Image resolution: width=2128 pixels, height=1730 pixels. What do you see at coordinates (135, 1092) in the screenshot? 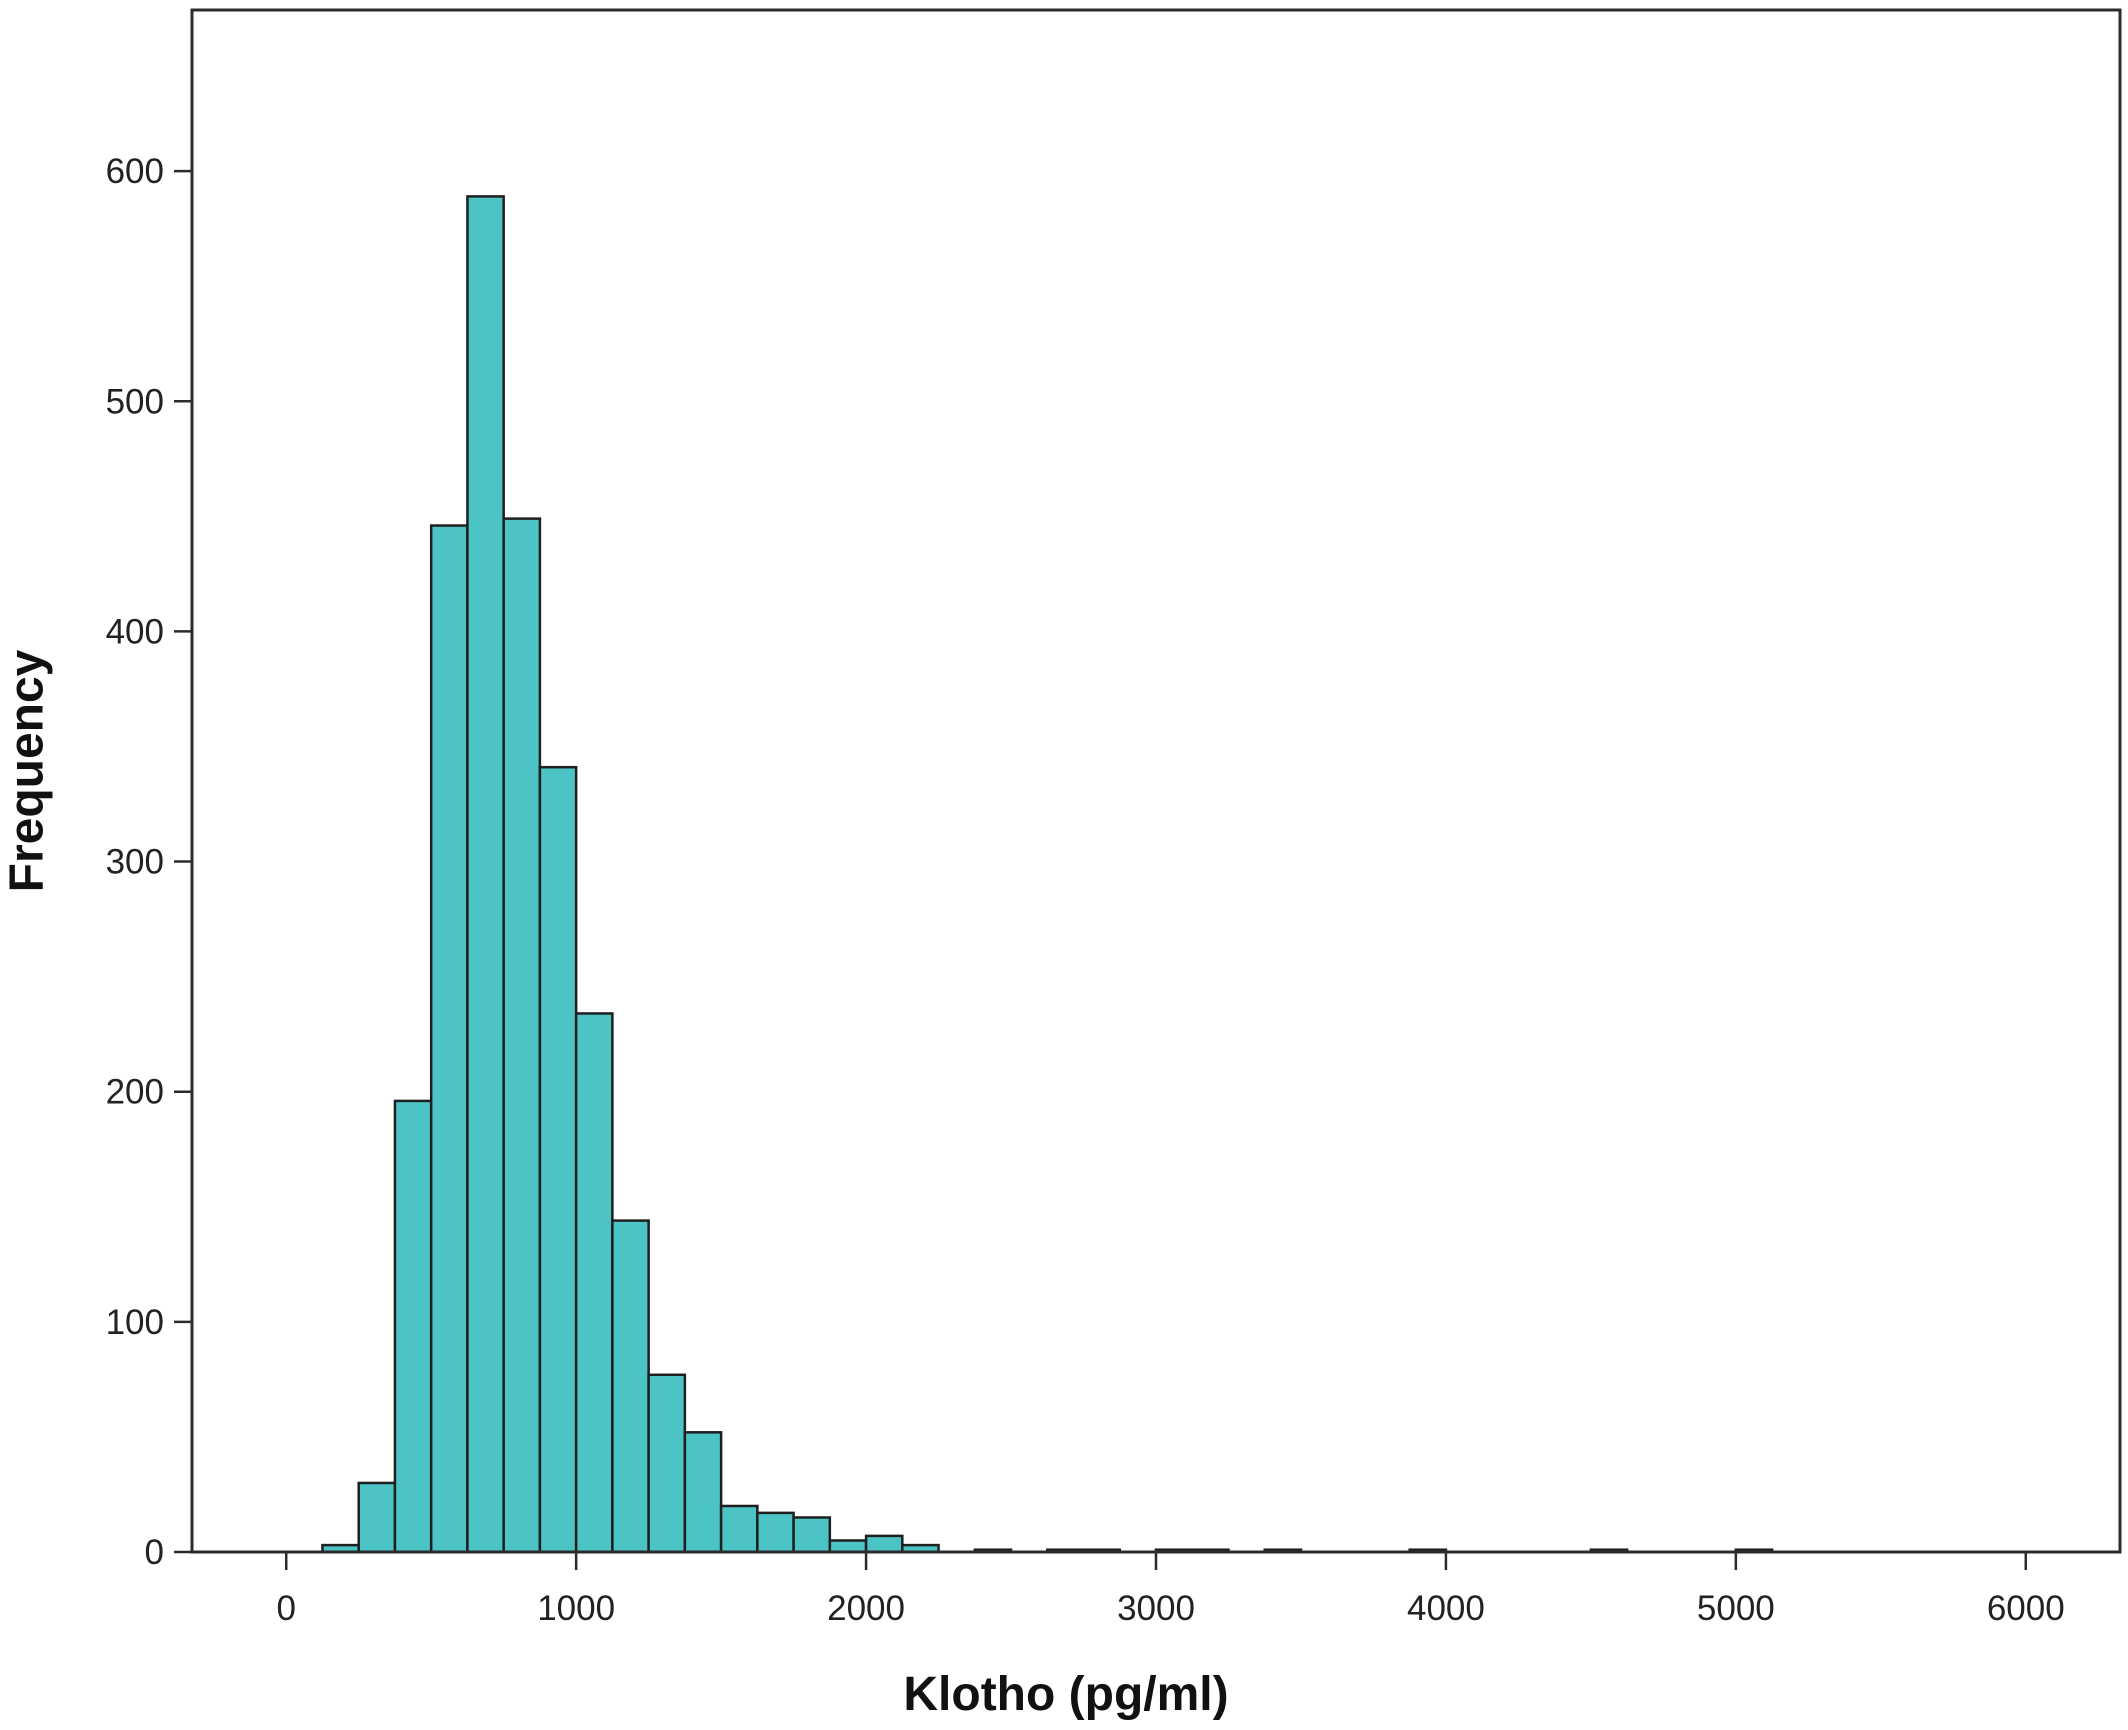
I see `y-tick-label-2: 200` at bounding box center [135, 1092].